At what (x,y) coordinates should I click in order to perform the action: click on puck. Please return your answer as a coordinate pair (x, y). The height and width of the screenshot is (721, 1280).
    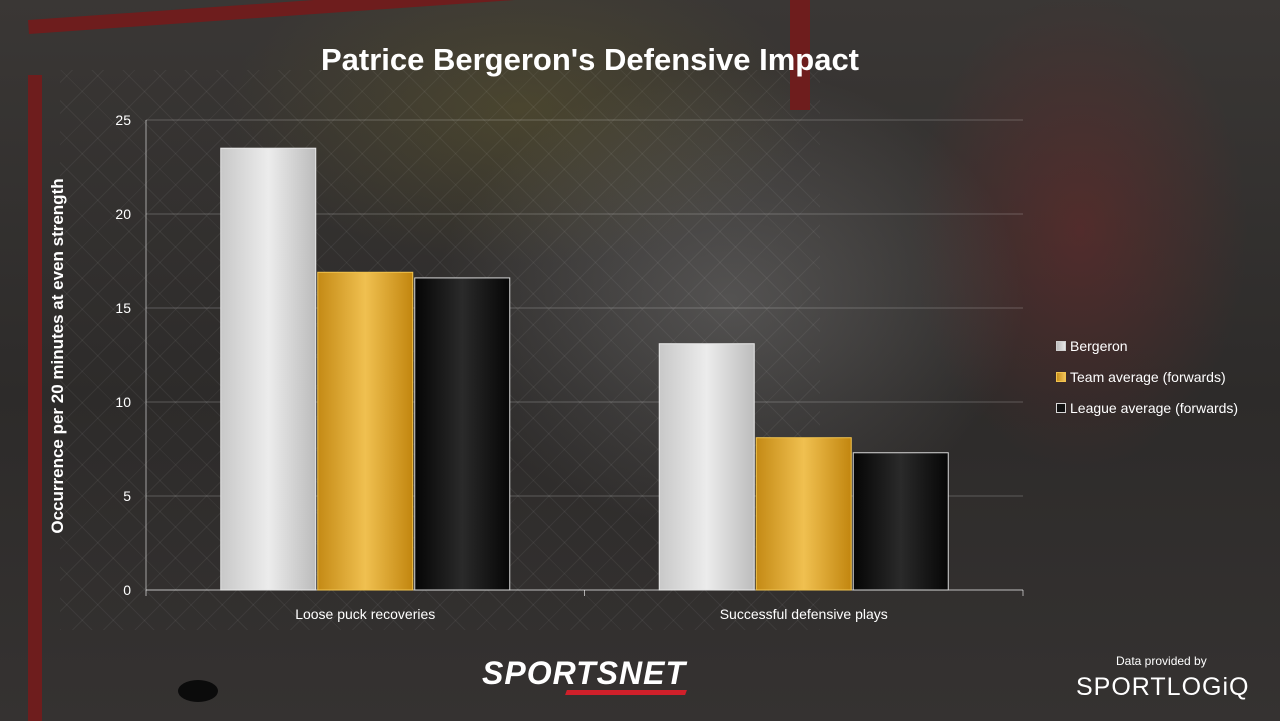
    Looking at the image, I should click on (198, 691).